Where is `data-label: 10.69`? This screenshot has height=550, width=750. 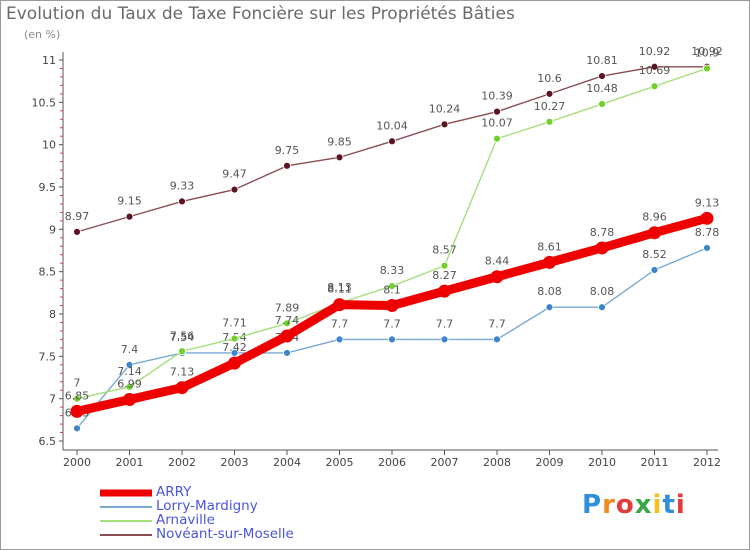
data-label: 10.69 is located at coordinates (655, 70).